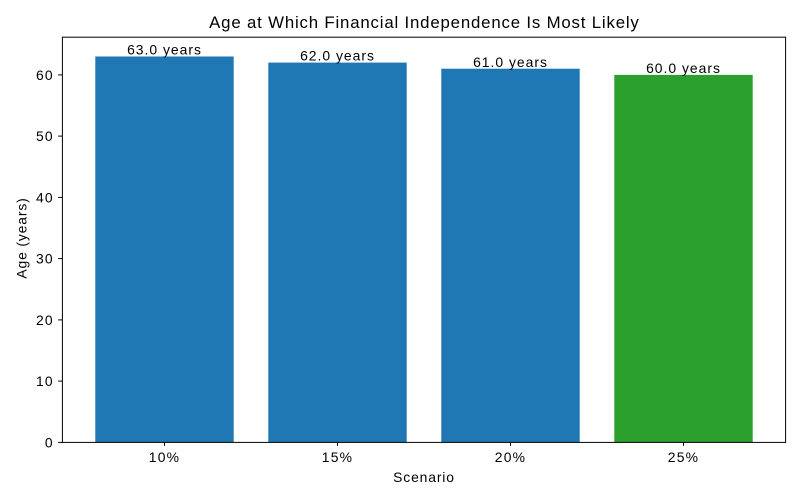 The height and width of the screenshot is (500, 800). What do you see at coordinates (45, 75) in the screenshot?
I see `svg-text: 60` at bounding box center [45, 75].